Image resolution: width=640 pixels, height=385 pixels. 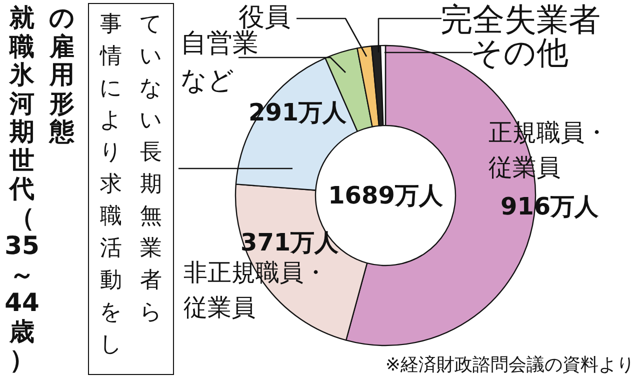 What do you see at coordinates (219, 62) in the screenshot?
I see `slice-label: 自営業など` at bounding box center [219, 62].